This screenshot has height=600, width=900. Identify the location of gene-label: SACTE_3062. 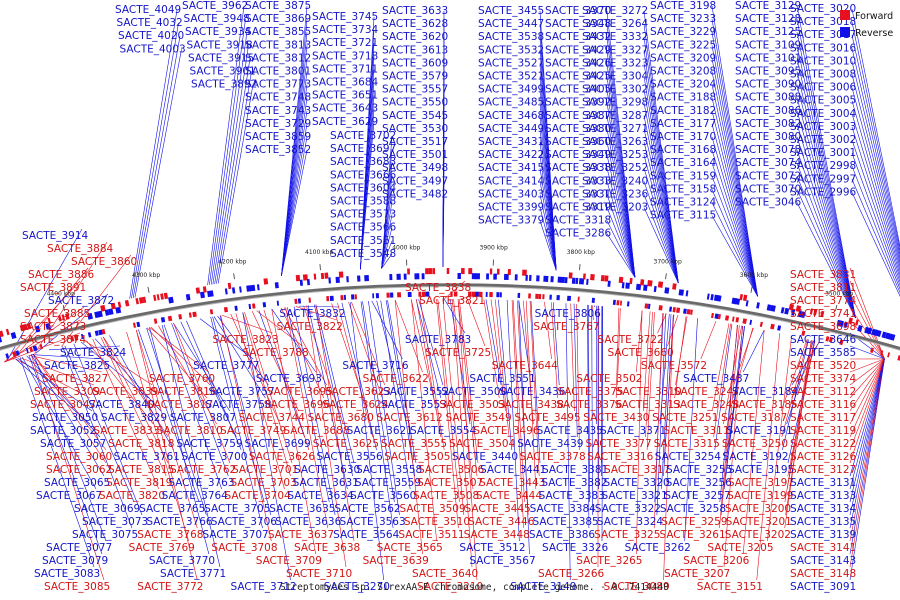
(79, 470).